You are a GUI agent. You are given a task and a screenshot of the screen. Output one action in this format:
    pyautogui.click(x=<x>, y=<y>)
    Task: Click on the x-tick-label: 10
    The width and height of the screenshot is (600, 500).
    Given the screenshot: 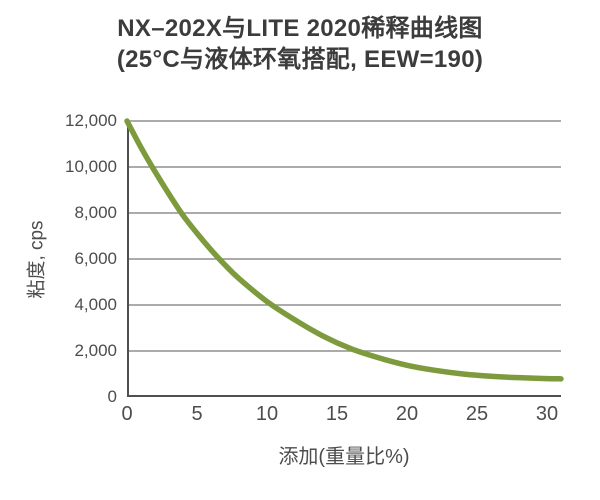 What is the action you would take?
    pyautogui.click(x=267, y=414)
    